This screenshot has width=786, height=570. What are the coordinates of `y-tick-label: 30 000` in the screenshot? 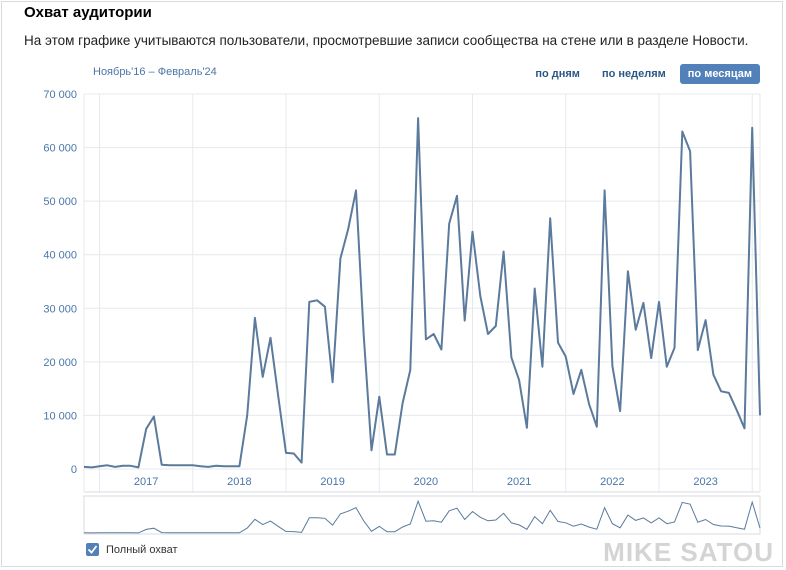 It's located at (60, 309).